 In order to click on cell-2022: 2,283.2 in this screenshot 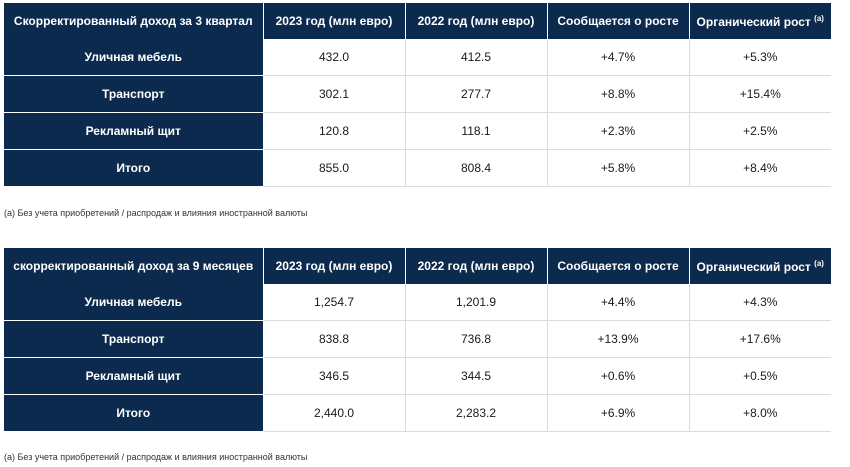, I will do `click(476, 413)`.